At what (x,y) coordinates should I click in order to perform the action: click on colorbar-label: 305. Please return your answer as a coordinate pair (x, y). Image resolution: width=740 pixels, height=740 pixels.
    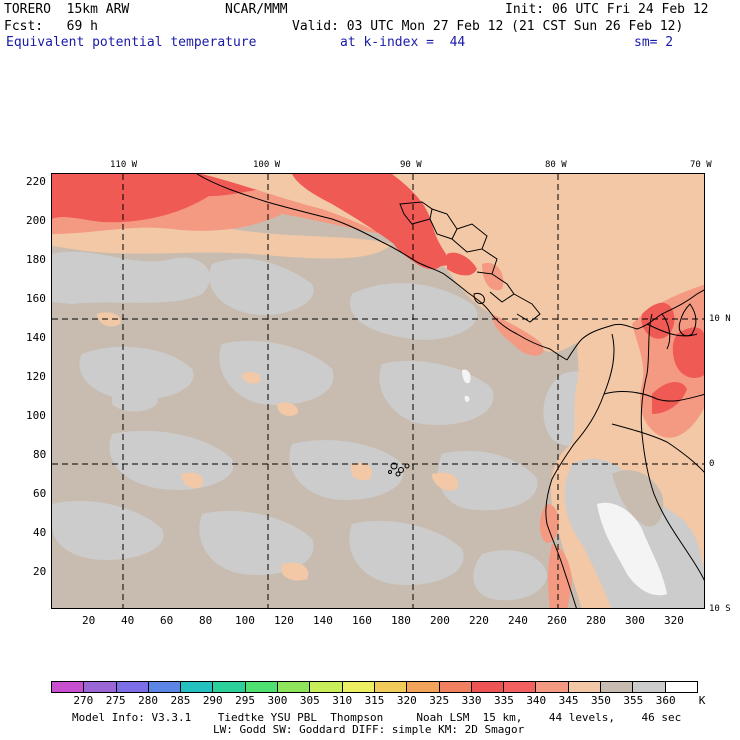
    Looking at the image, I should click on (309, 700).